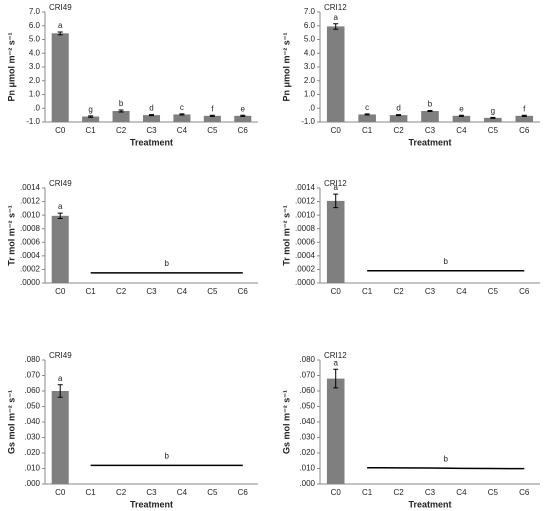 The image size is (550, 511). I want to click on y-tick-label: .0014, so click(305, 187).